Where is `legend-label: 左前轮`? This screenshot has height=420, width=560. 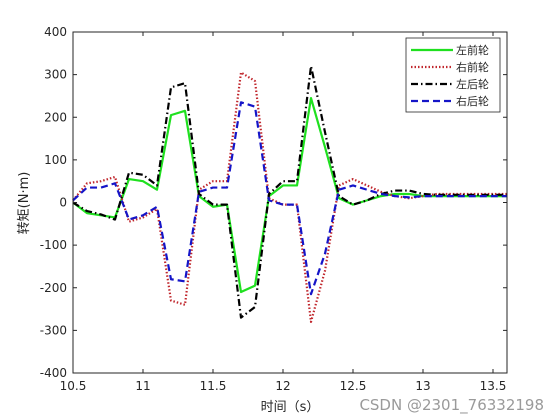
legend-label: 左前轮 is located at coordinates (472, 50).